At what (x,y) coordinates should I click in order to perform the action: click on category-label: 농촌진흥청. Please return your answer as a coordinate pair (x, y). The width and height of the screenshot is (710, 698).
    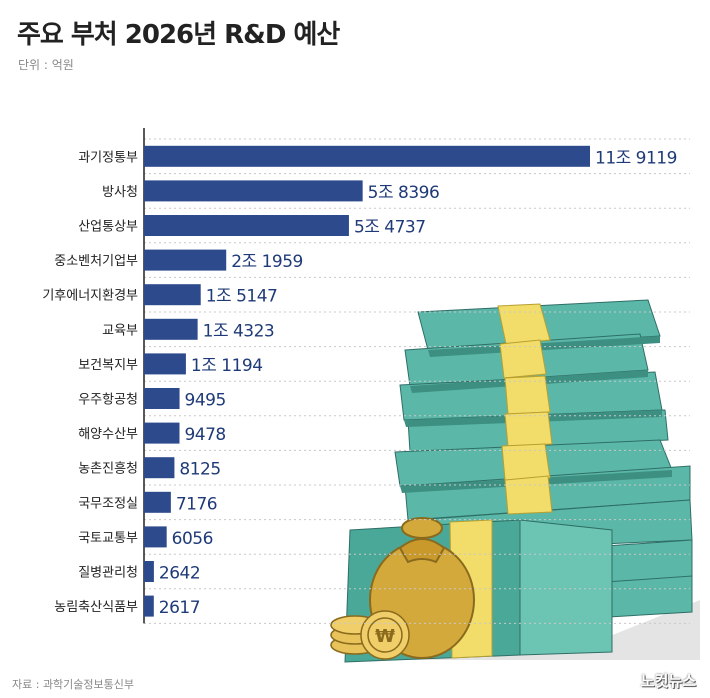
    Looking at the image, I should click on (108, 469).